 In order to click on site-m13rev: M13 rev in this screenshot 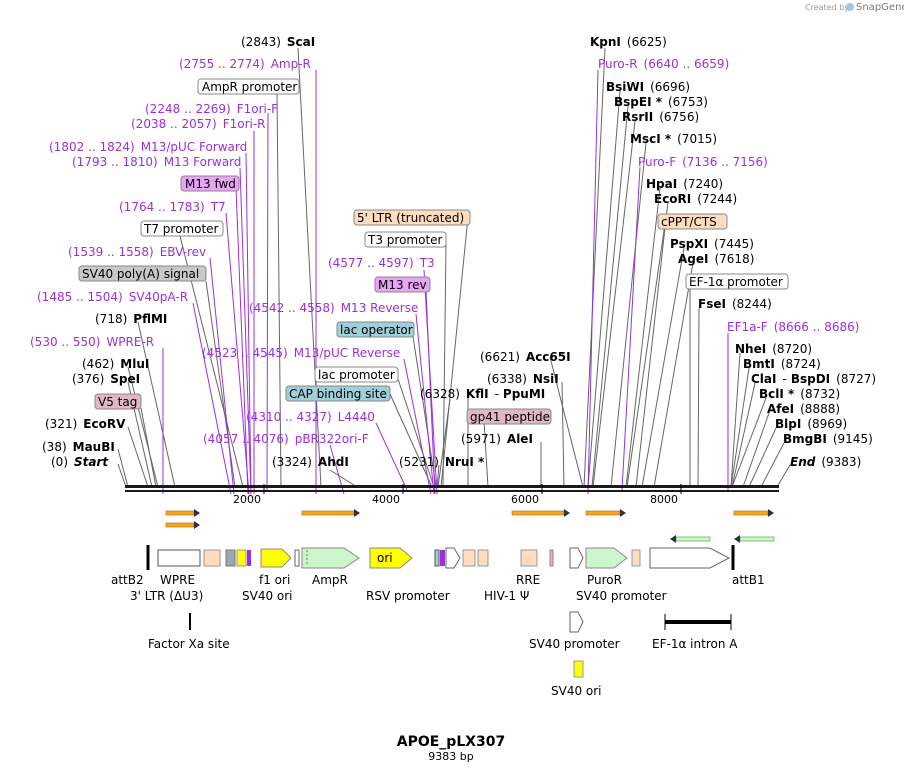, I will do `click(402, 285)`.